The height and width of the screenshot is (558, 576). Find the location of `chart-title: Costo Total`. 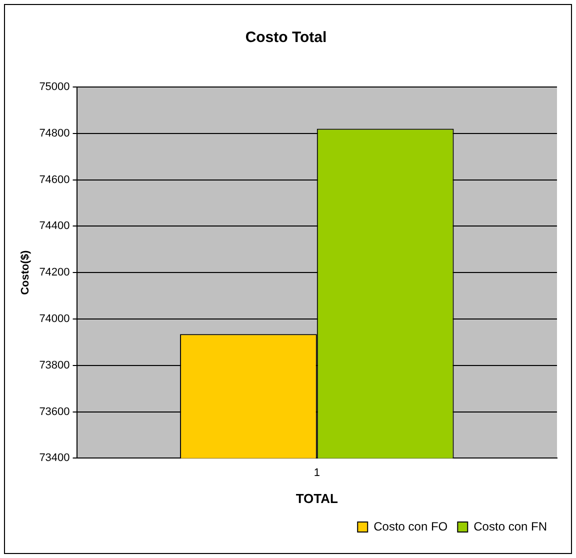

chart-title: Costo Total is located at coordinates (286, 37).